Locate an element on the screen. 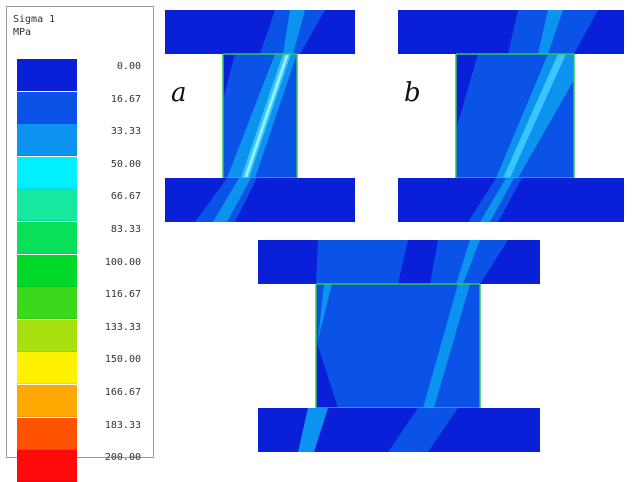 Image resolution: width=635 pixels, height=482 pixels. panel-label-a: a is located at coordinates (179, 93).